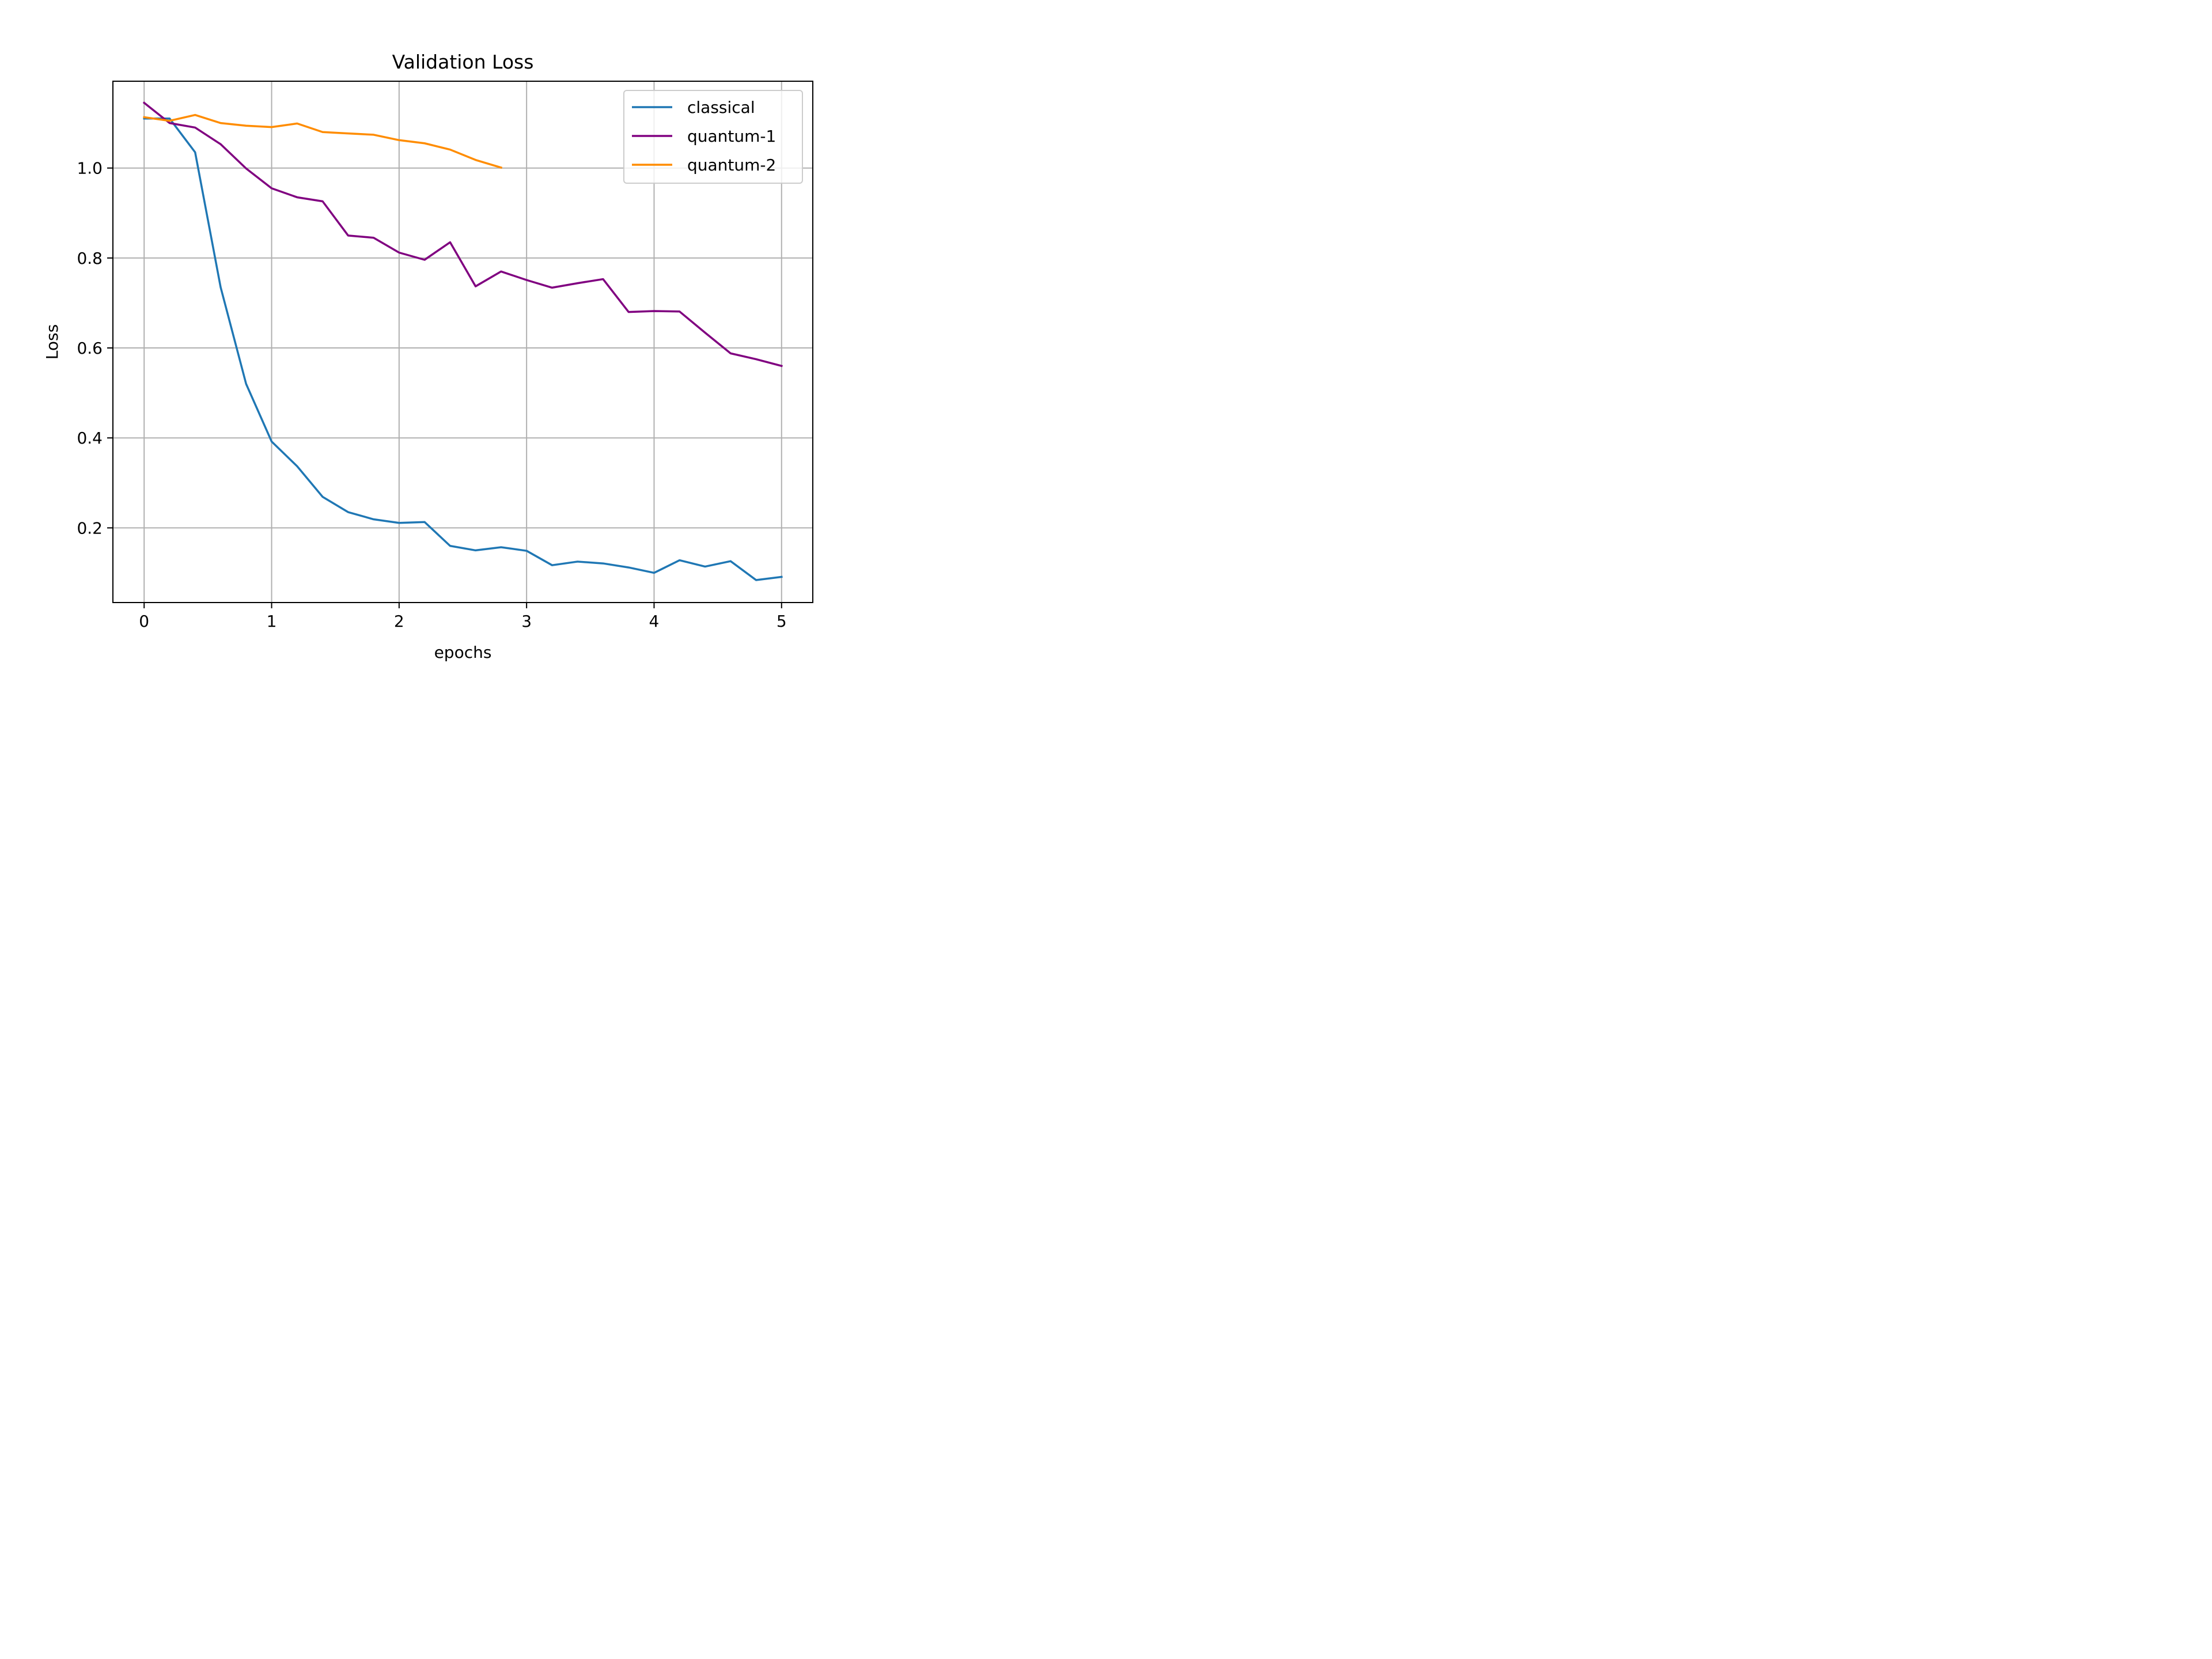  I want to click on y-tick-label: 0.4, so click(90, 438).